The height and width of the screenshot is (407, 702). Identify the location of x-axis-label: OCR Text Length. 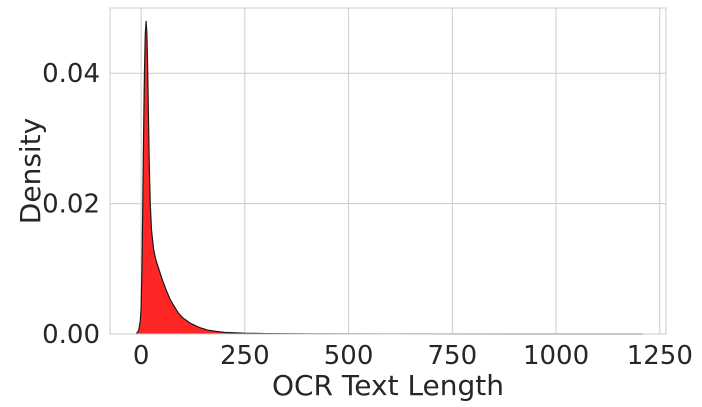
(388, 385).